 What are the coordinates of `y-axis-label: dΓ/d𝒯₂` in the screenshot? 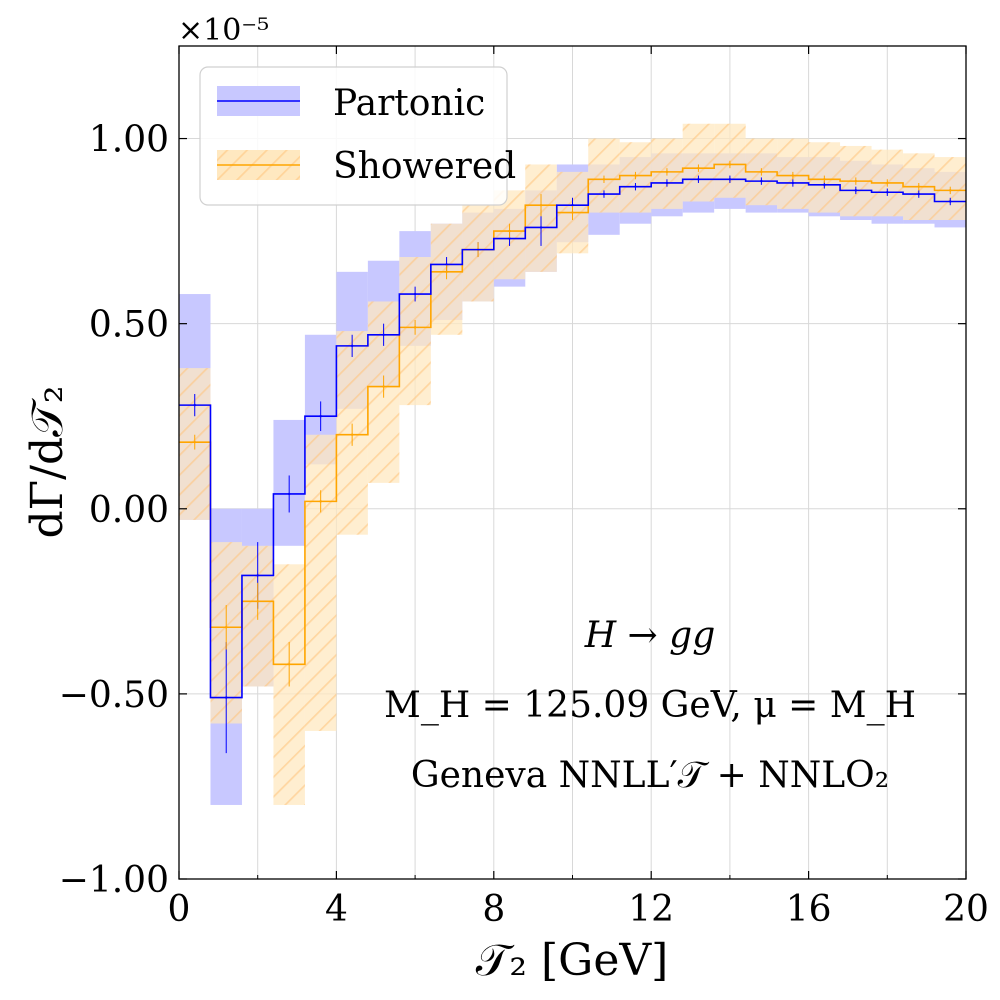 It's located at (47, 461).